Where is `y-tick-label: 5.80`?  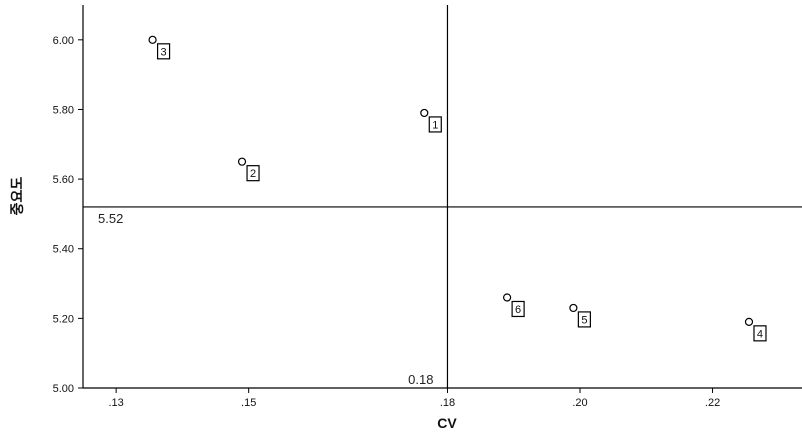
y-tick-label: 5.80 is located at coordinates (63, 110).